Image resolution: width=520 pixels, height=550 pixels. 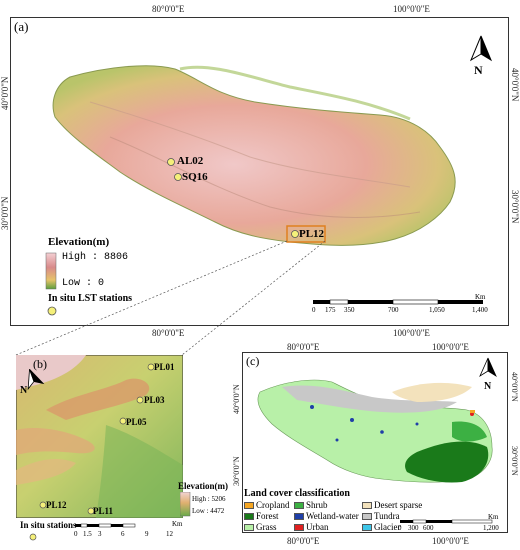 What do you see at coordinates (139, 471) in the screenshot?
I see `valley-green` at bounding box center [139, 471].